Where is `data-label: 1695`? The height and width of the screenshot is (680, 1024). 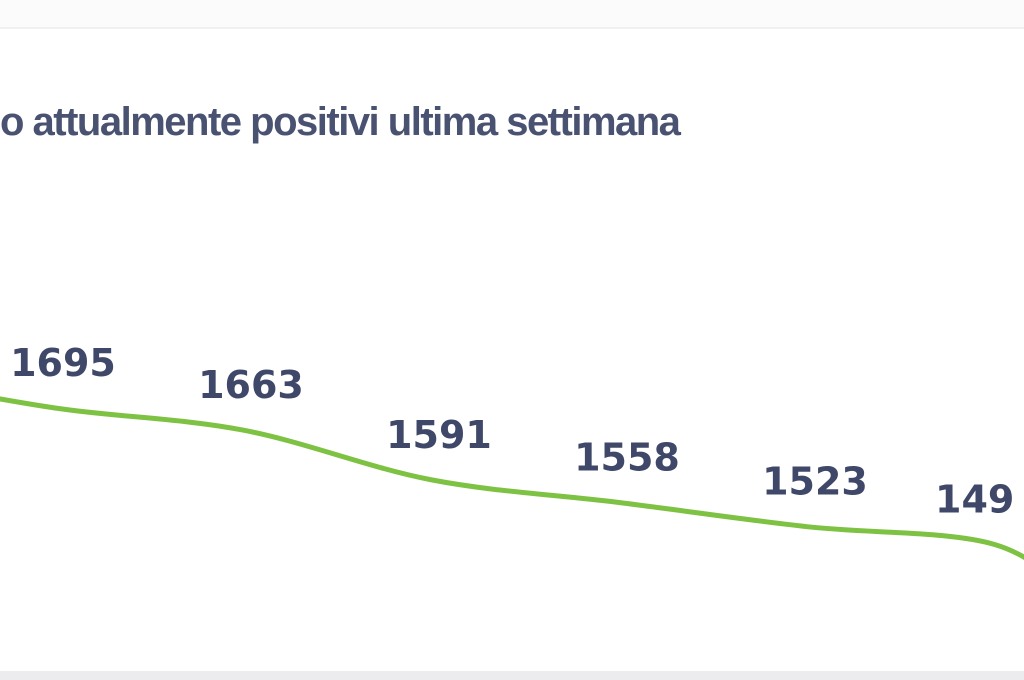 data-label: 1695 is located at coordinates (63, 363).